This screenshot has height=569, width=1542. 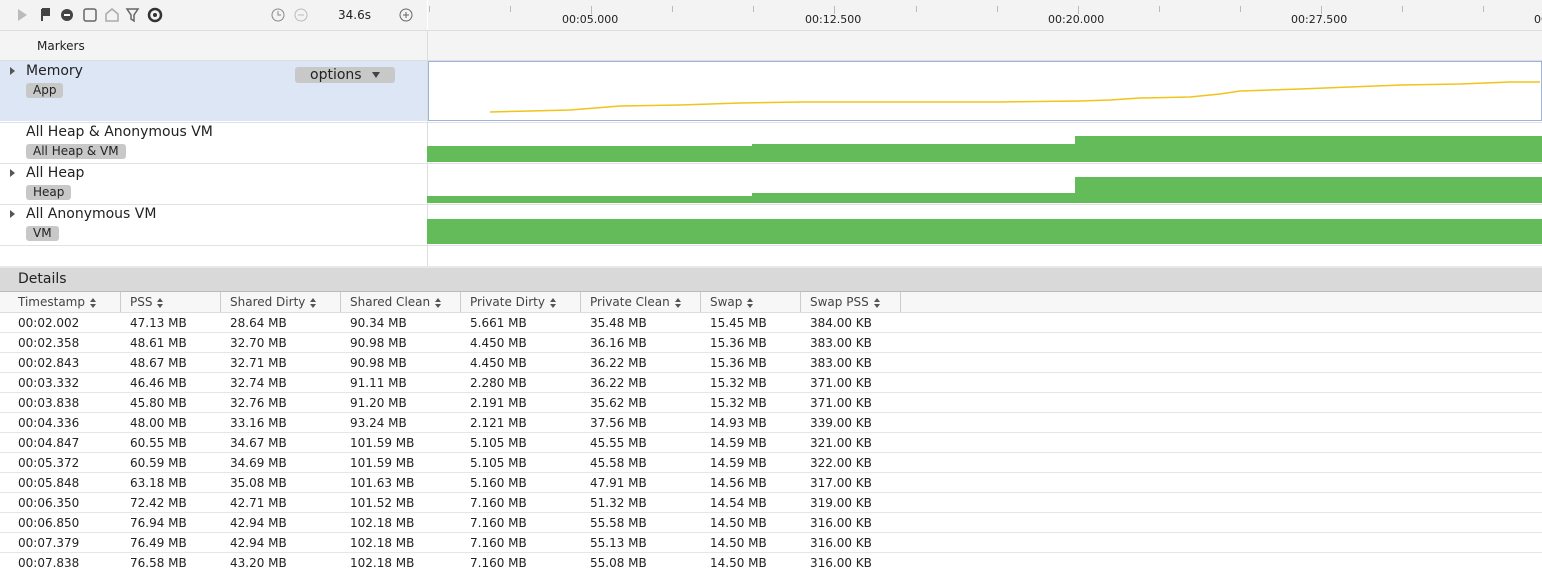 I want to click on options-label: options, so click(x=336, y=75).